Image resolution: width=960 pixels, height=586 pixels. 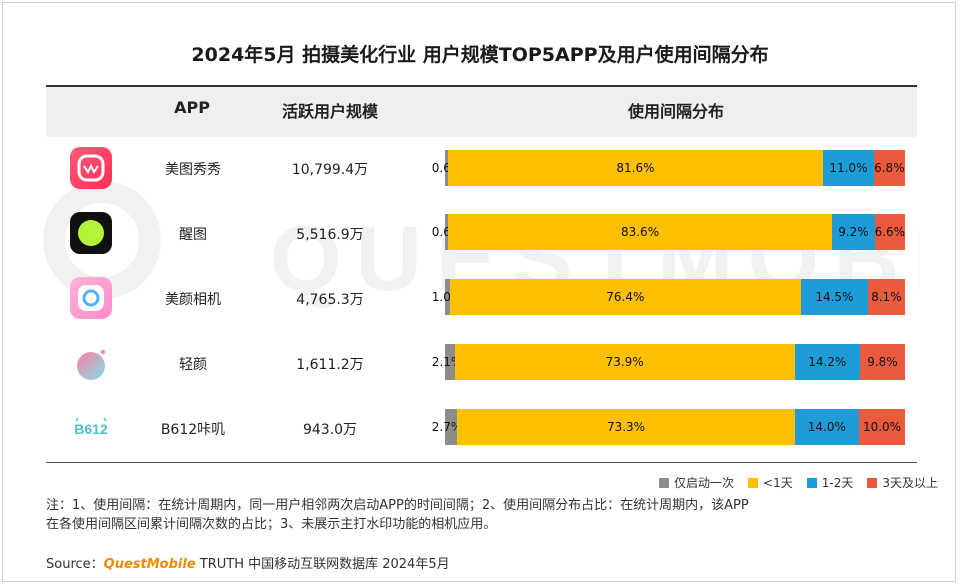 What do you see at coordinates (330, 300) in the screenshot?
I see `app-users: 4,765.3万` at bounding box center [330, 300].